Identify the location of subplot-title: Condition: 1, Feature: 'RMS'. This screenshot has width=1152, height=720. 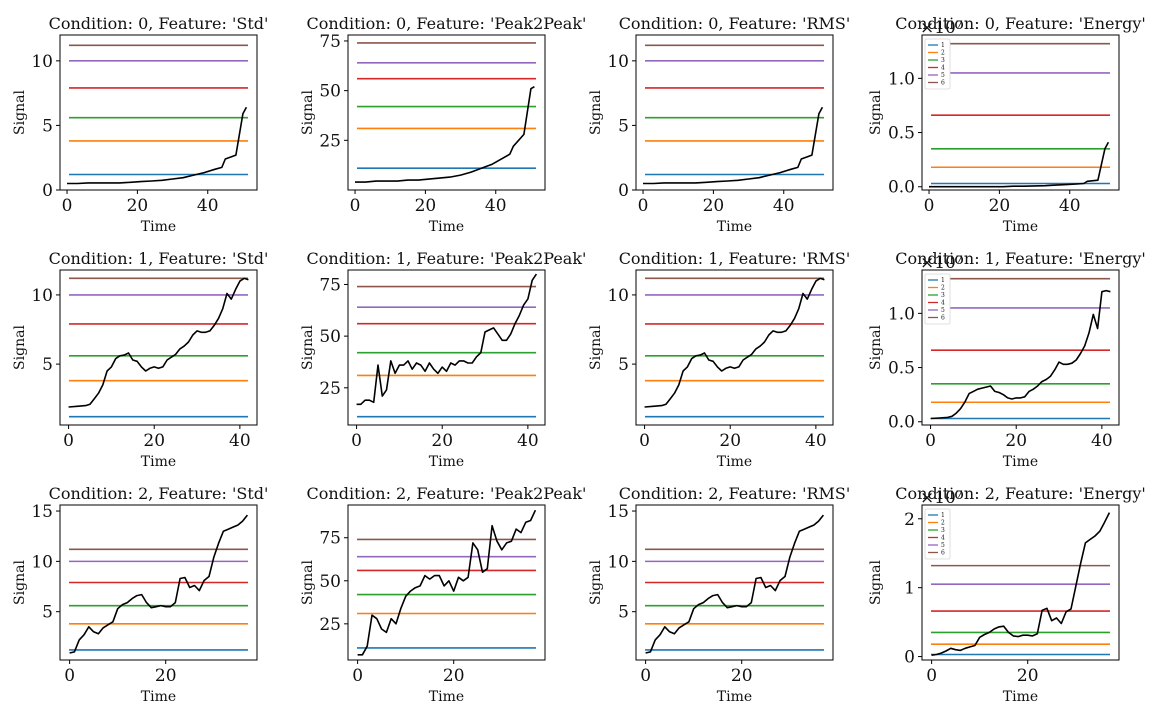
(735, 258).